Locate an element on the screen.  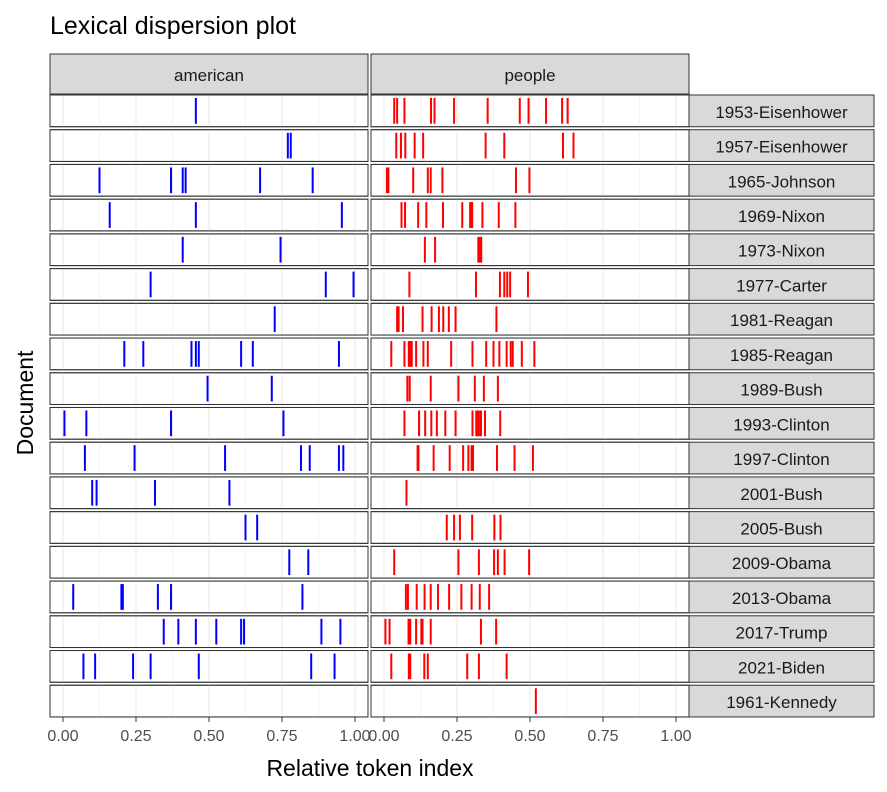
document-label: 2017-Trump is located at coordinates (782, 633).